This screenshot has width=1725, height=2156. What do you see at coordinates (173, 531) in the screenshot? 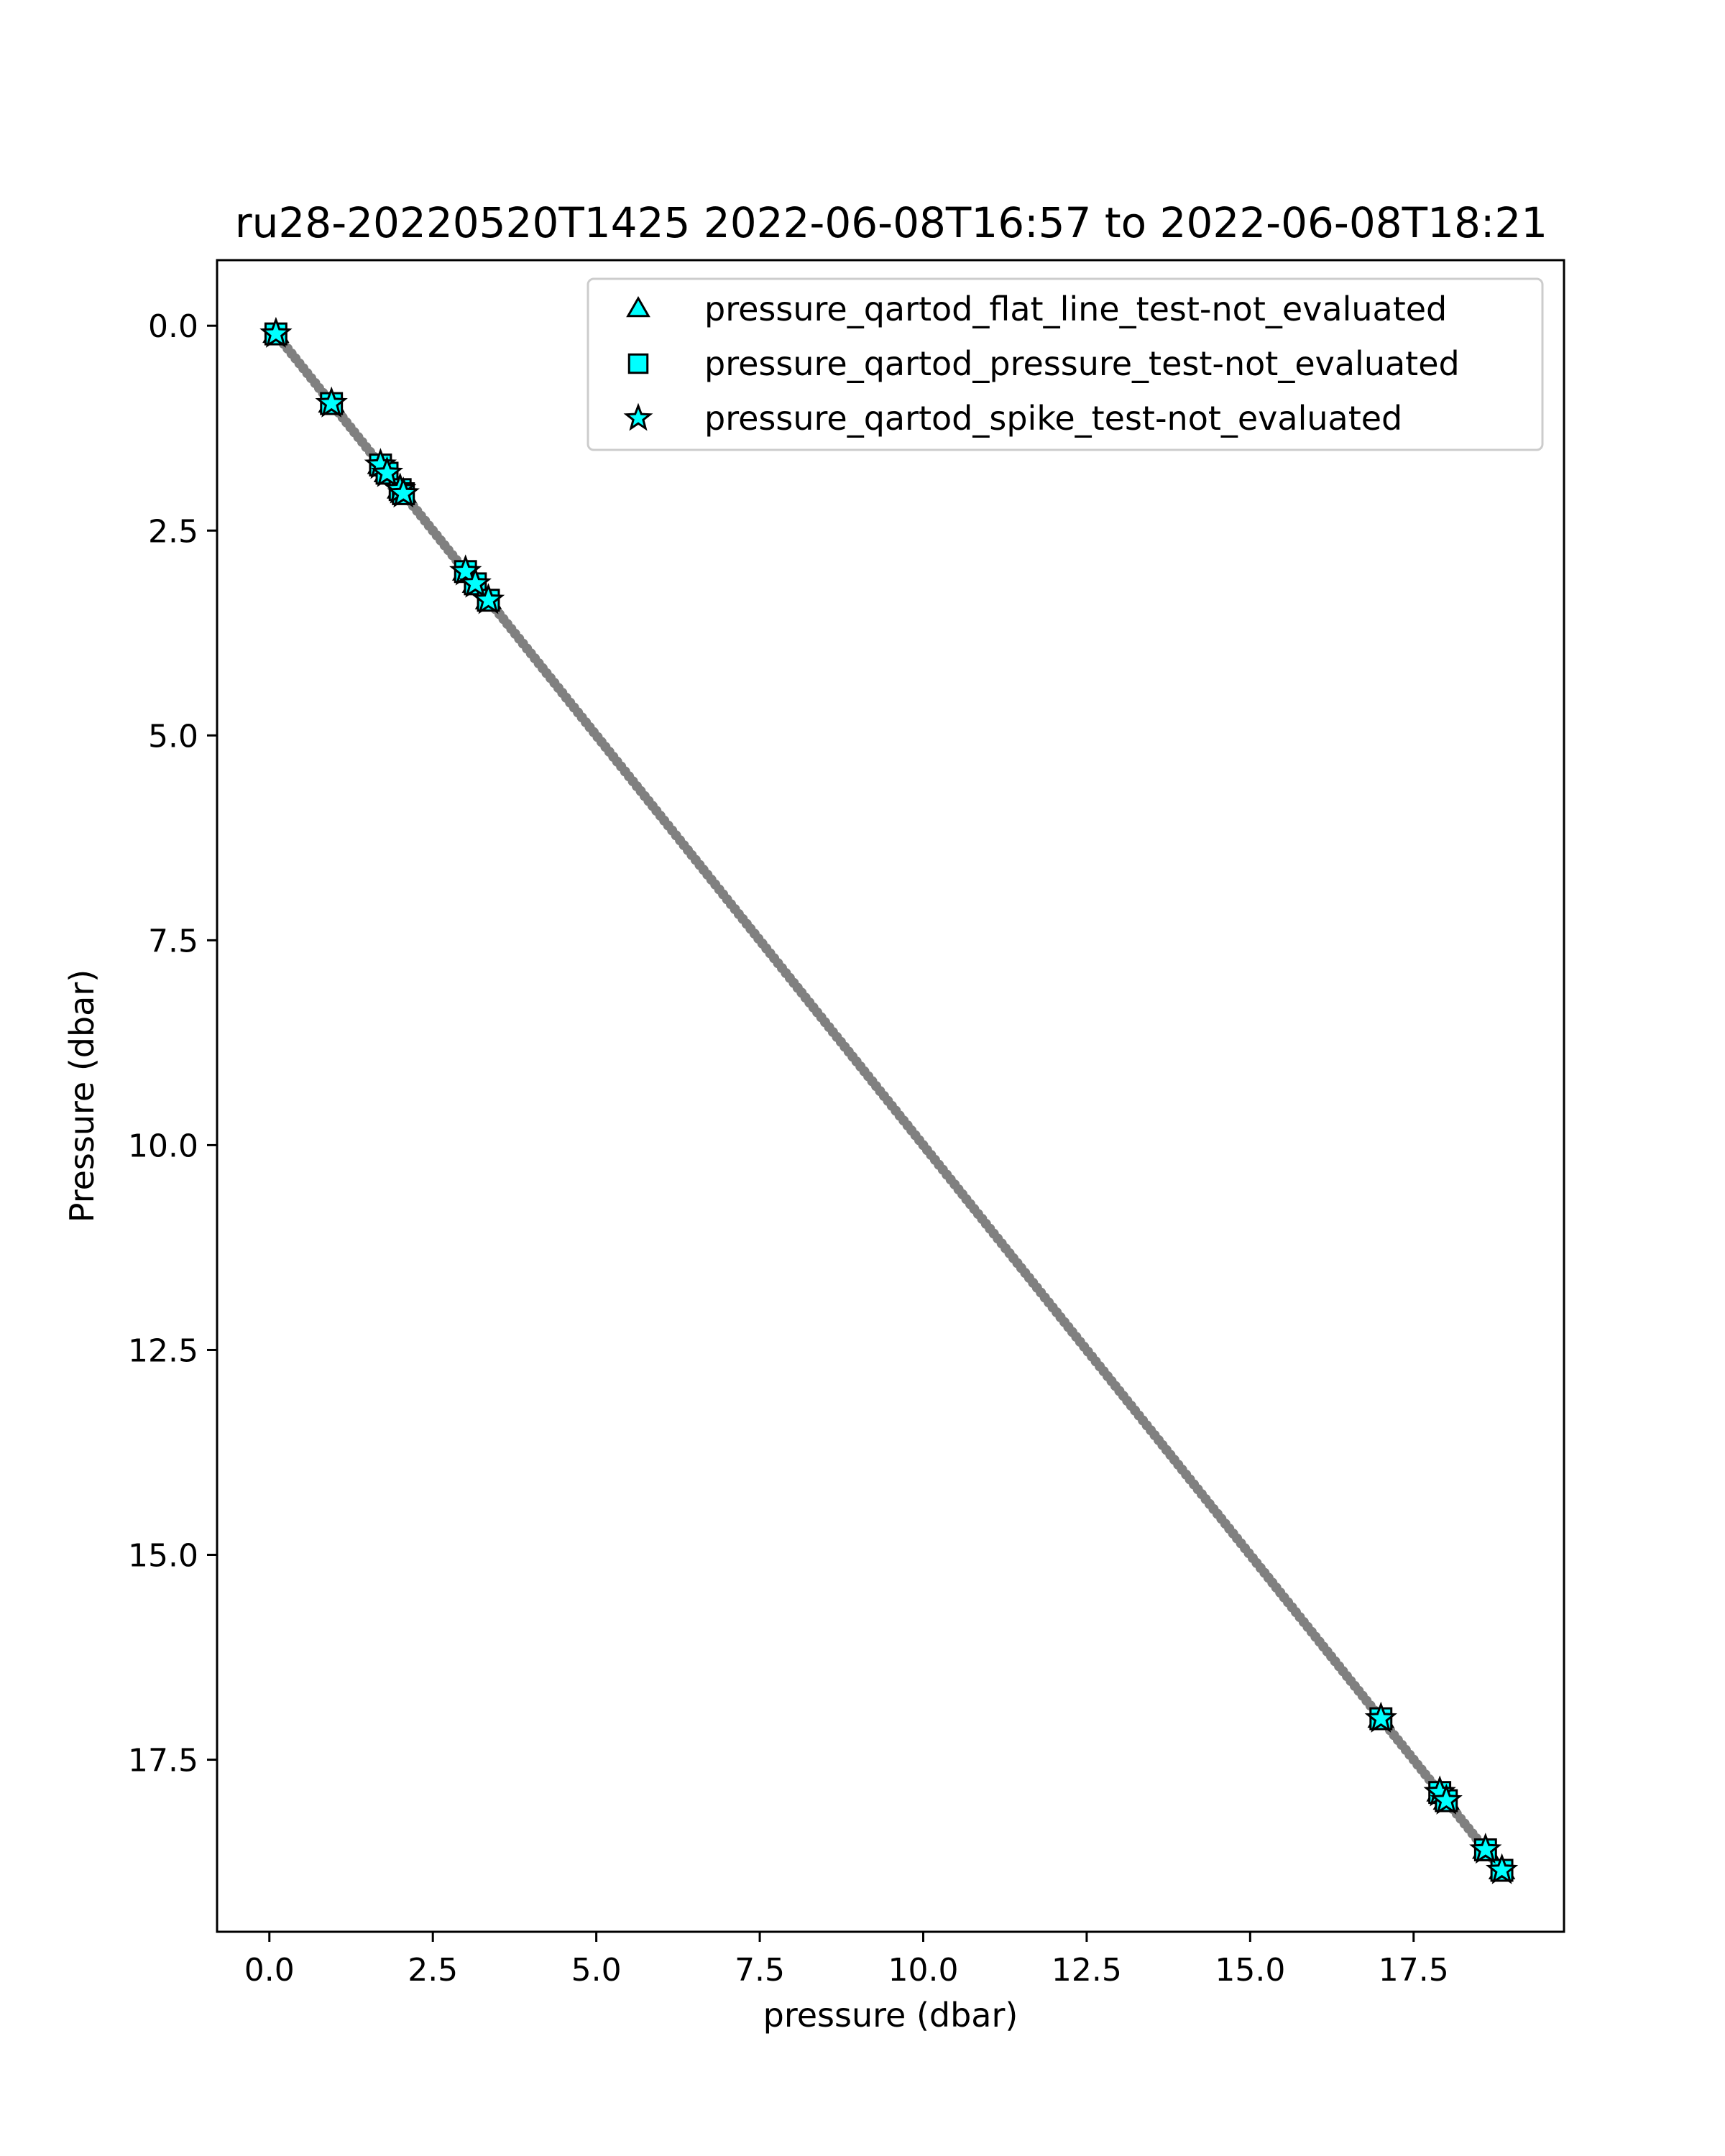
I see `y-tick-label: 2.5` at bounding box center [173, 531].